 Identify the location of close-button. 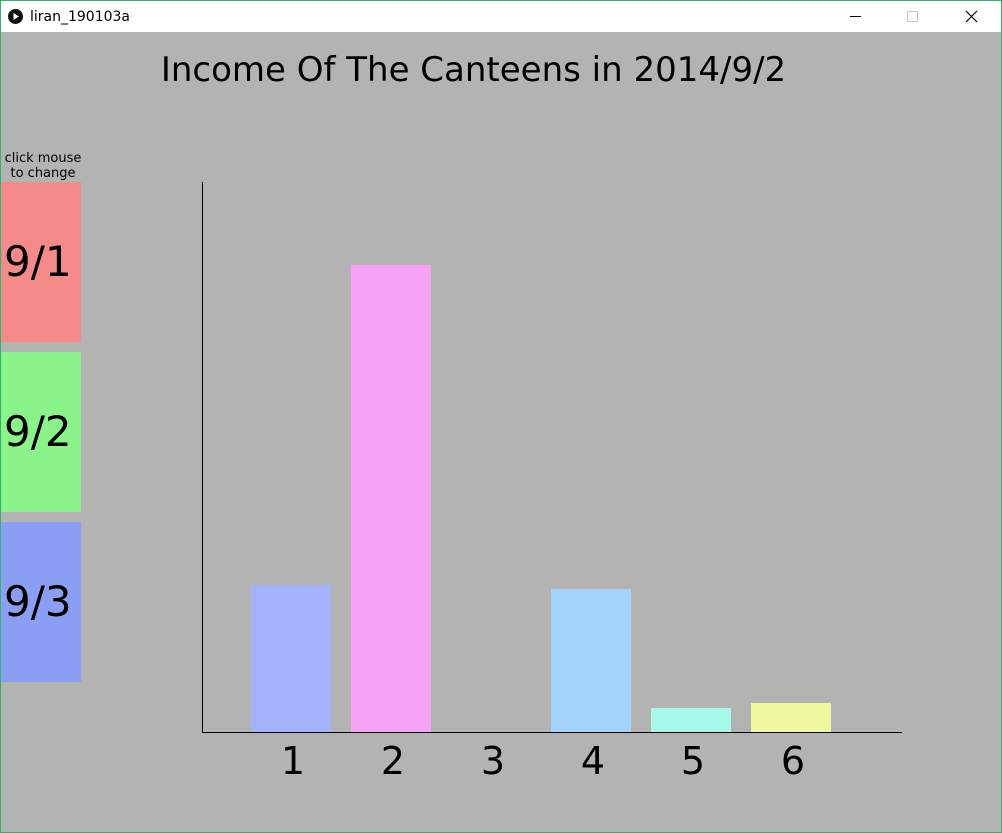
(972, 16).